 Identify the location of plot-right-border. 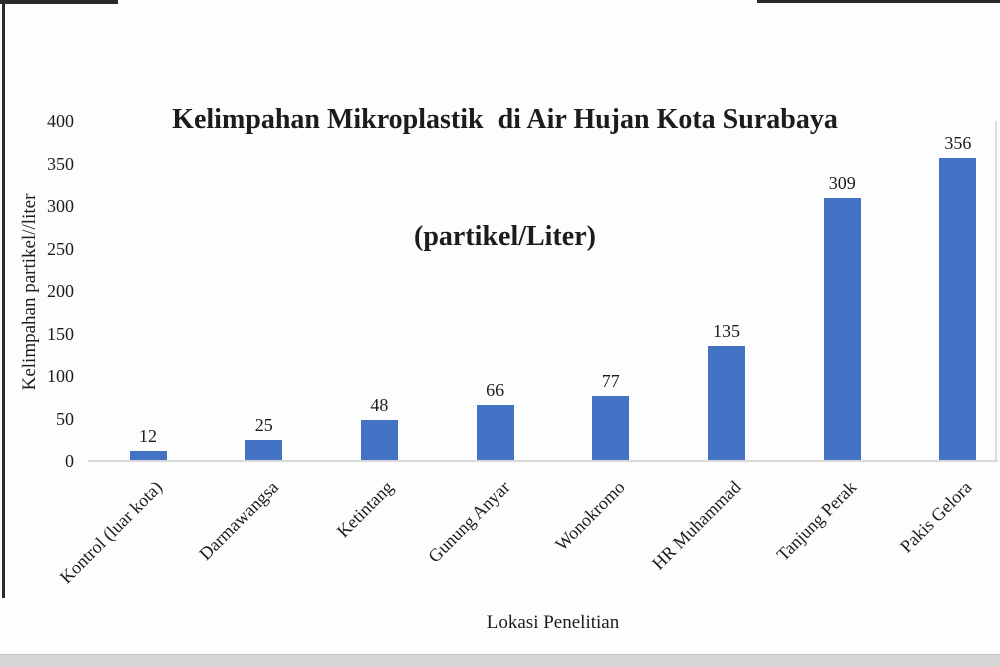
(996, 291).